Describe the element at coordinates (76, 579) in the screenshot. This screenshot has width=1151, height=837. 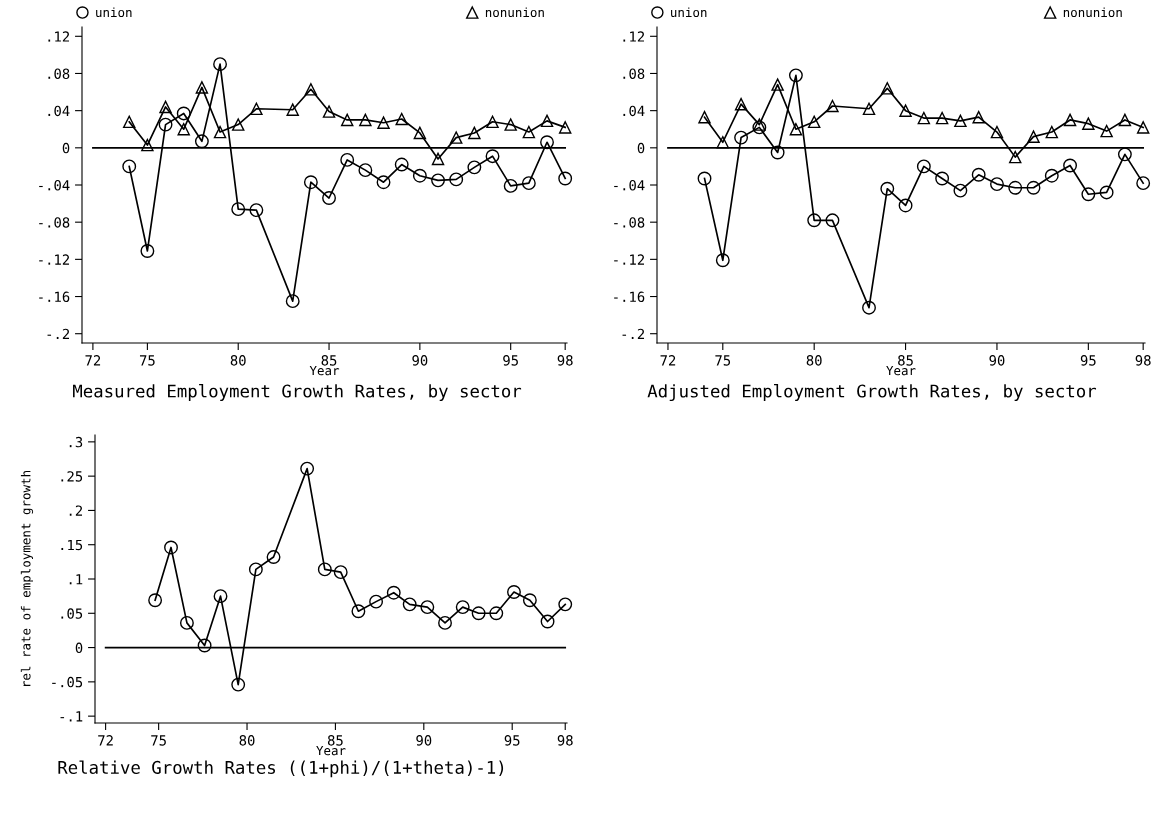
I see `y-tick-label: .1` at that location.